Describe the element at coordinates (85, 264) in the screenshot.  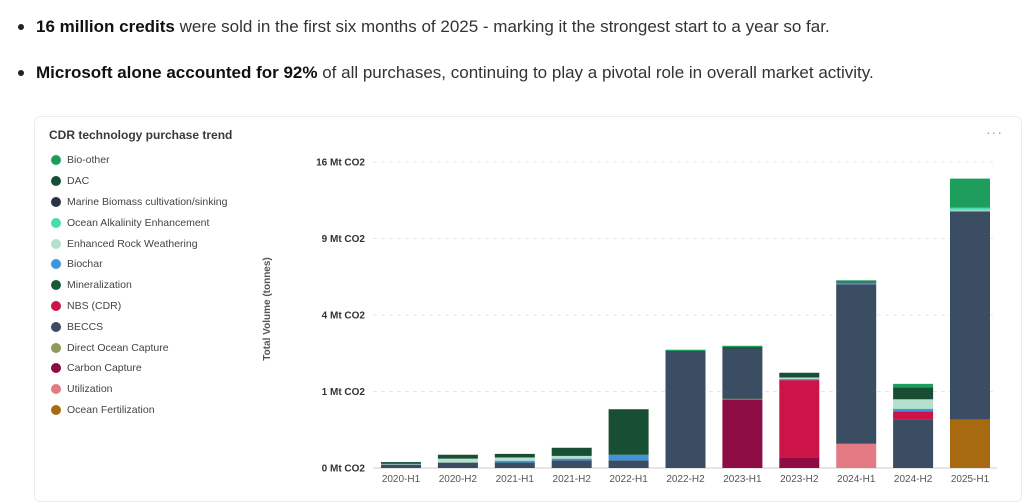
I see `legend-label: Biochar` at that location.